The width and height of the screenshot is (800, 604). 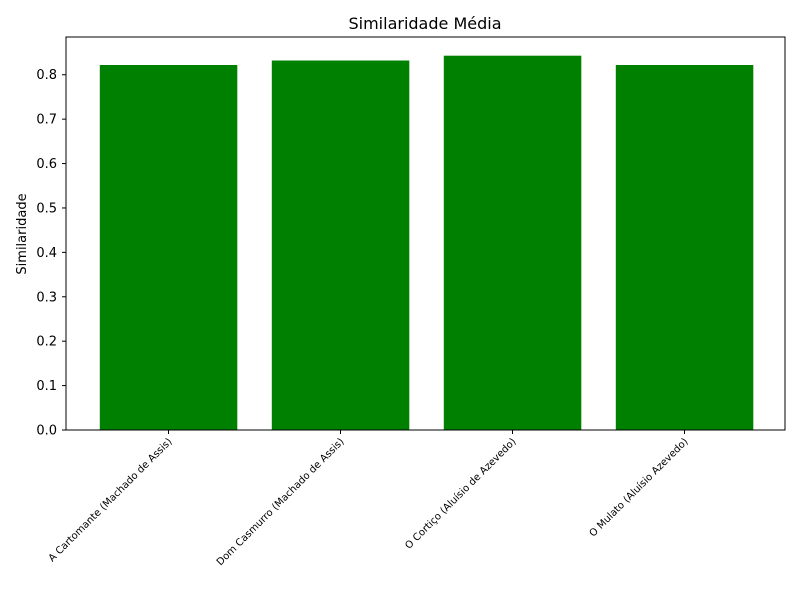 What do you see at coordinates (46, 386) in the screenshot?
I see `y-tick-label-1: 0.1` at bounding box center [46, 386].